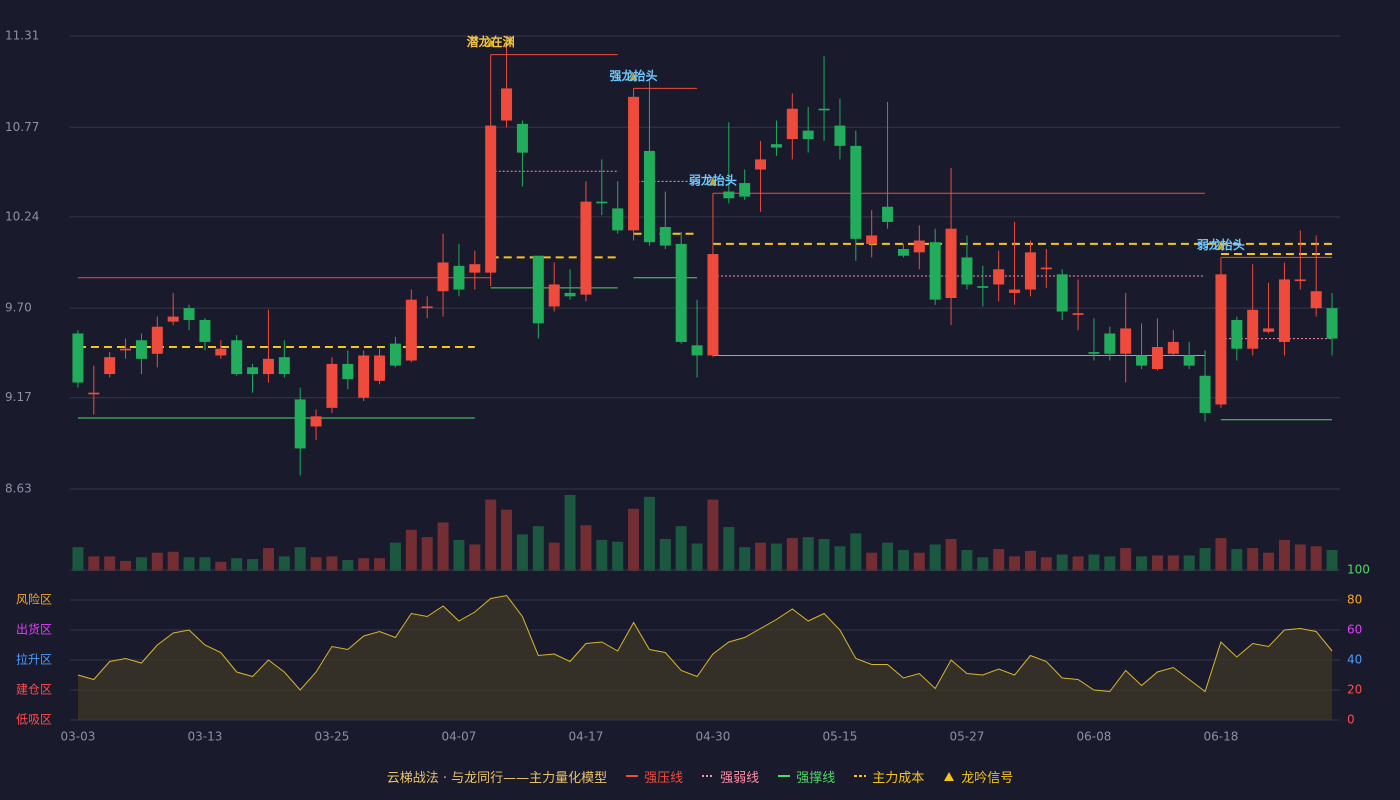 The width and height of the screenshot is (1400, 800). Describe the element at coordinates (705, 643) in the screenshot. I see `indicator-line` at that location.